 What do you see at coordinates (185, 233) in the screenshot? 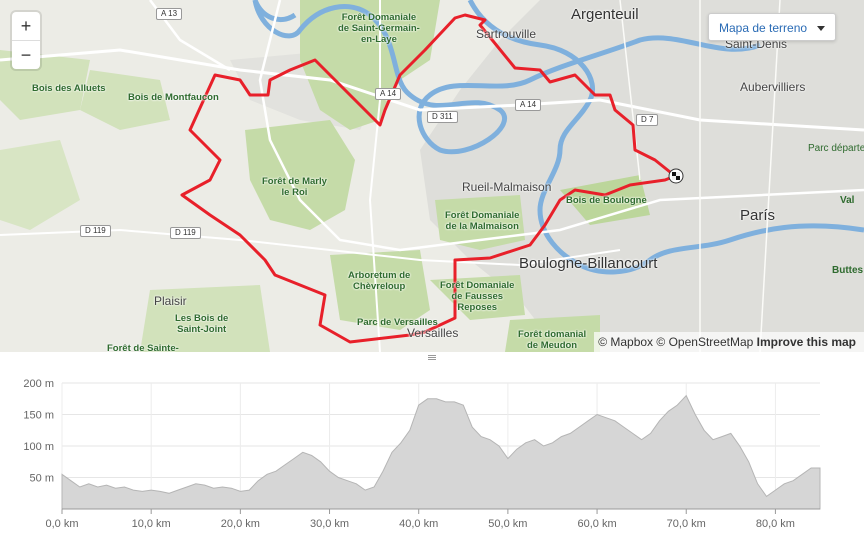
I see `shield-d119-east: D 119` at bounding box center [185, 233].